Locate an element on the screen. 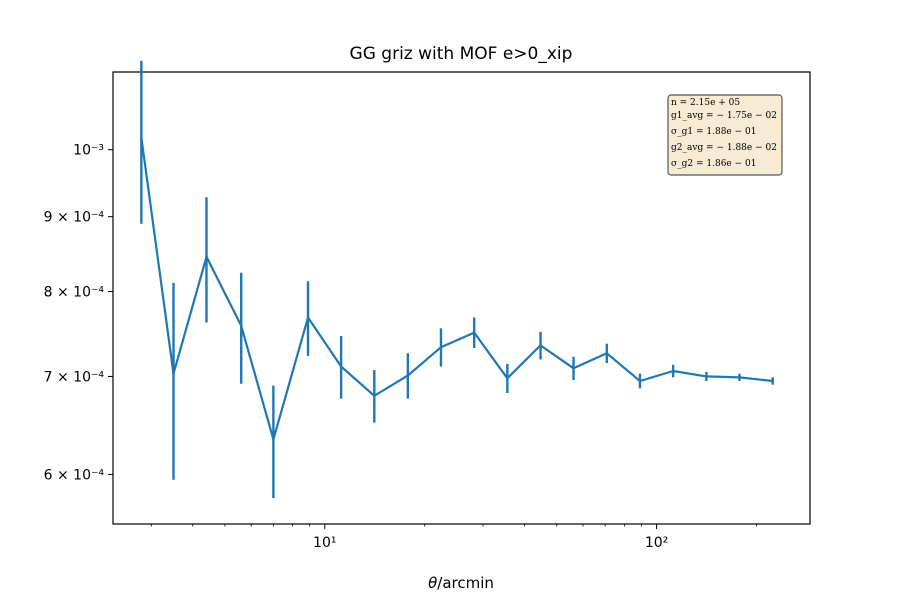 The width and height of the screenshot is (900, 600). stats-n: n = 2.15e + 05 is located at coordinates (705, 103).